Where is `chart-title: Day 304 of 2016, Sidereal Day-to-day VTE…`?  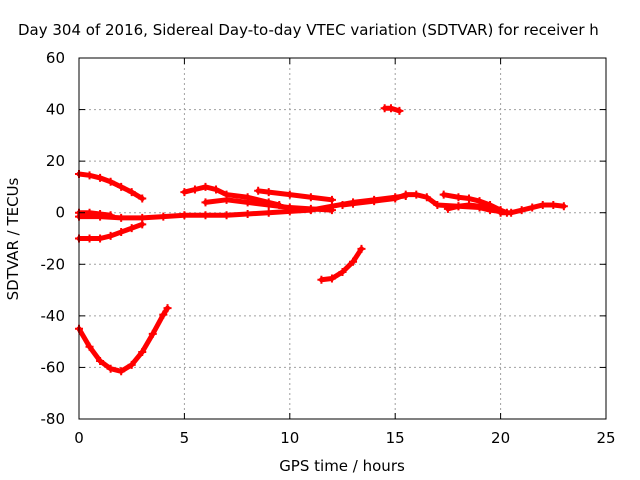
chart-title: Day 304 of 2016, Sidereal Day-to-day VTE… is located at coordinates (308, 30).